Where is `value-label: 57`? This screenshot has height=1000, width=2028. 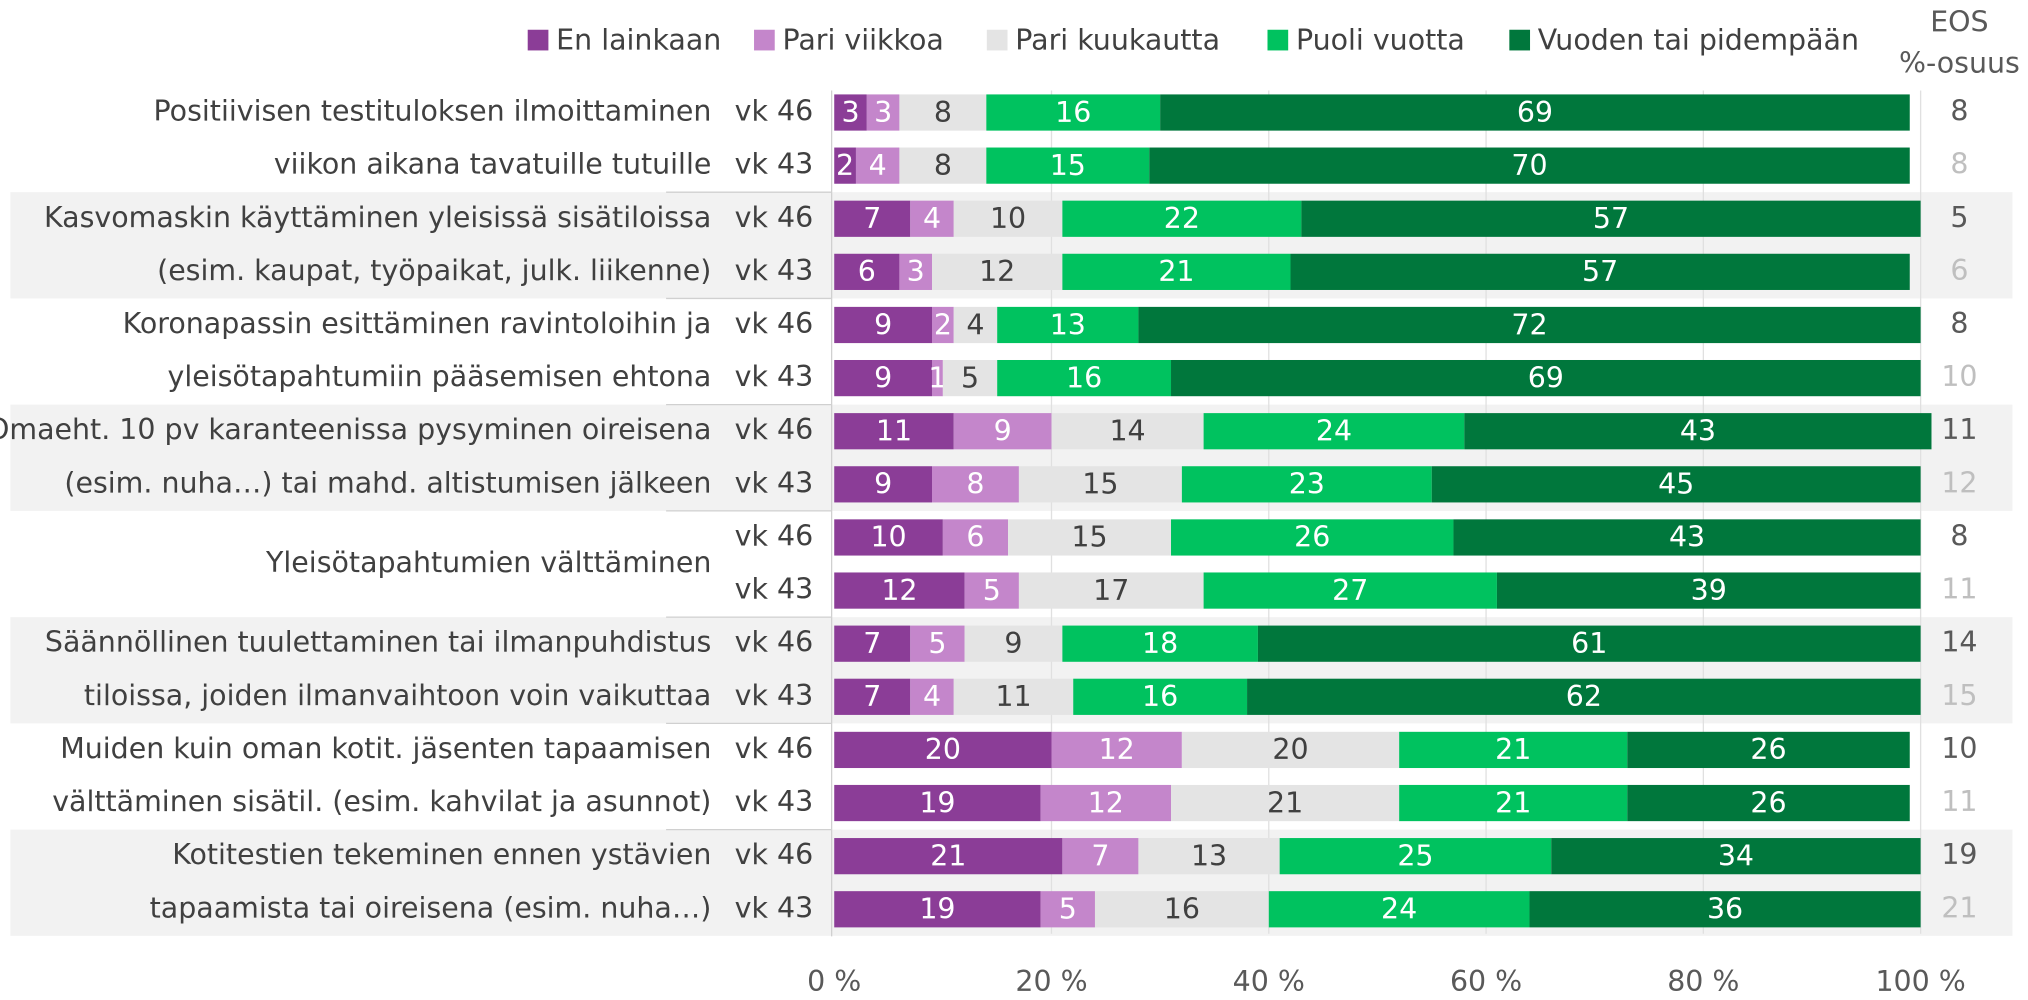
value-label: 57 is located at coordinates (1600, 271).